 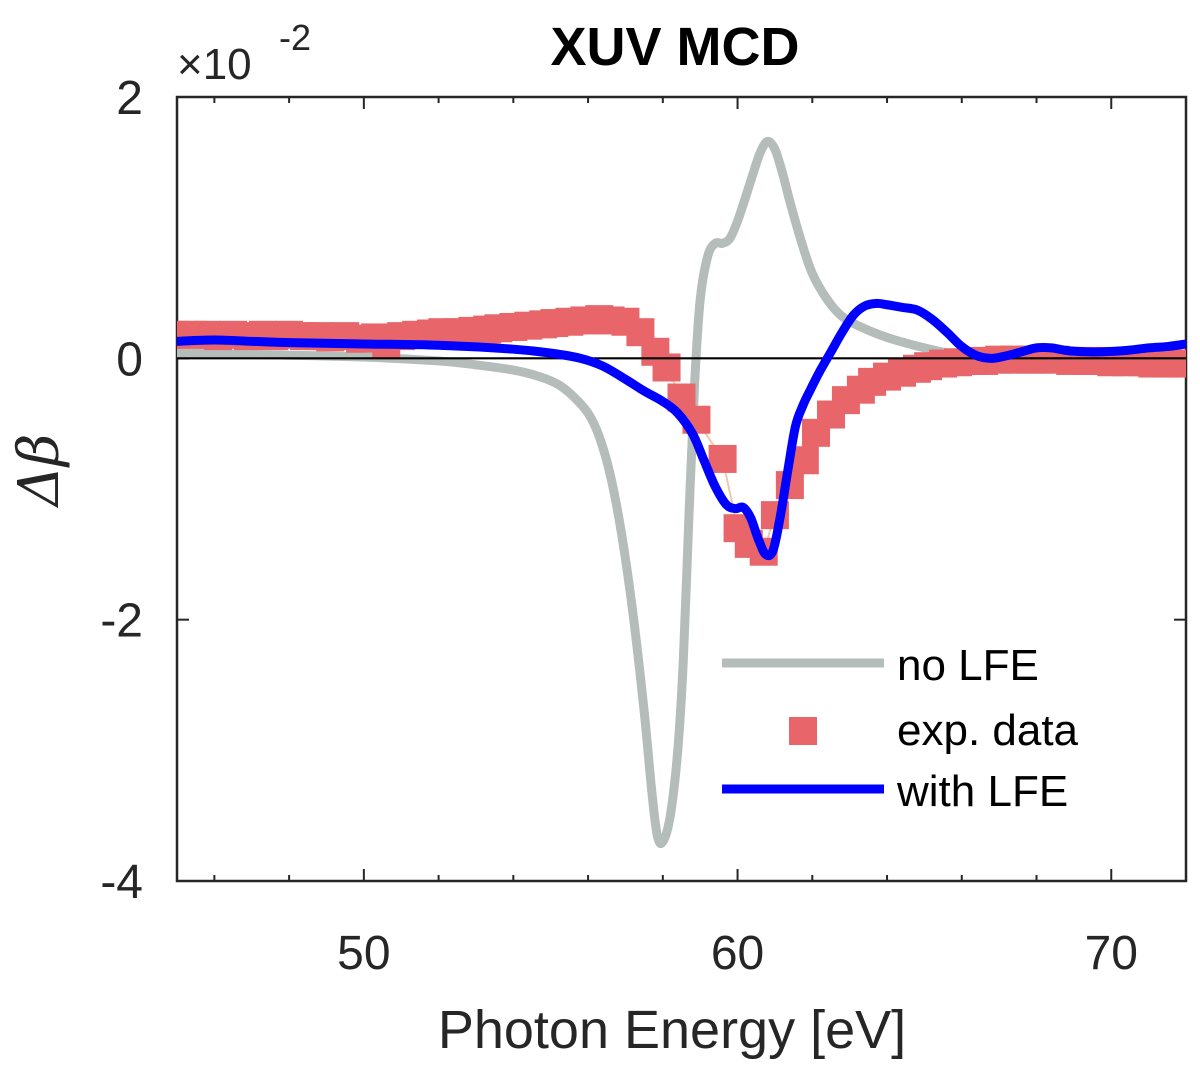 I want to click on y-tick-label: -4, so click(x=121, y=882).